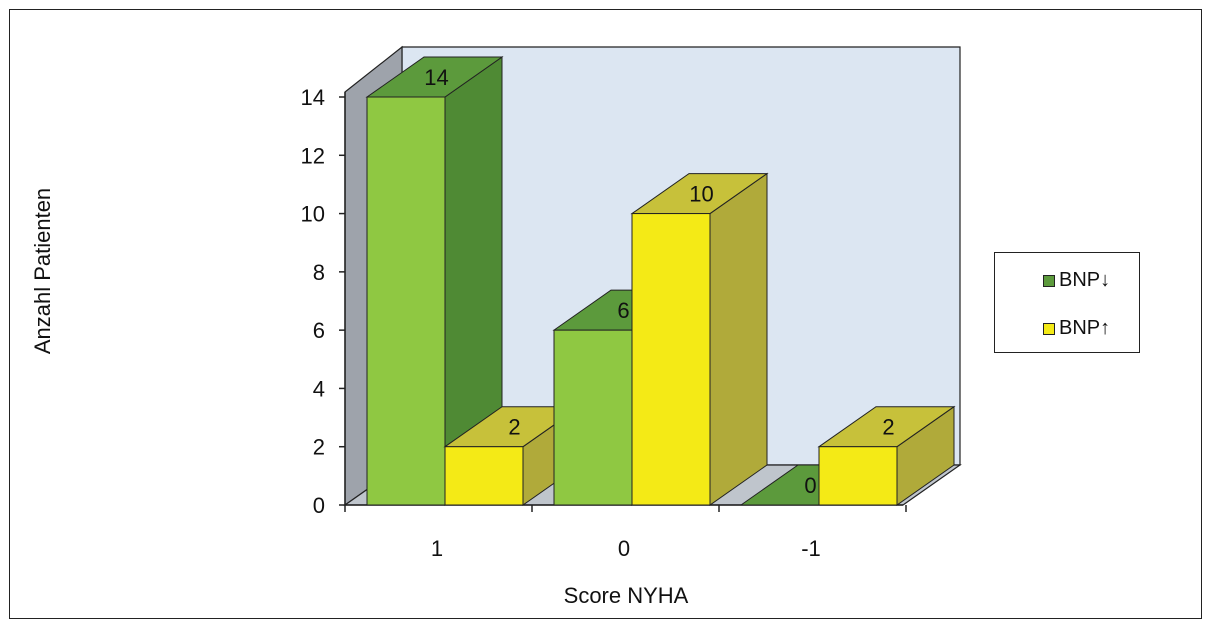 This screenshot has height=619, width=1211. I want to click on legend-swatch-bnp-up, so click(1049, 328).